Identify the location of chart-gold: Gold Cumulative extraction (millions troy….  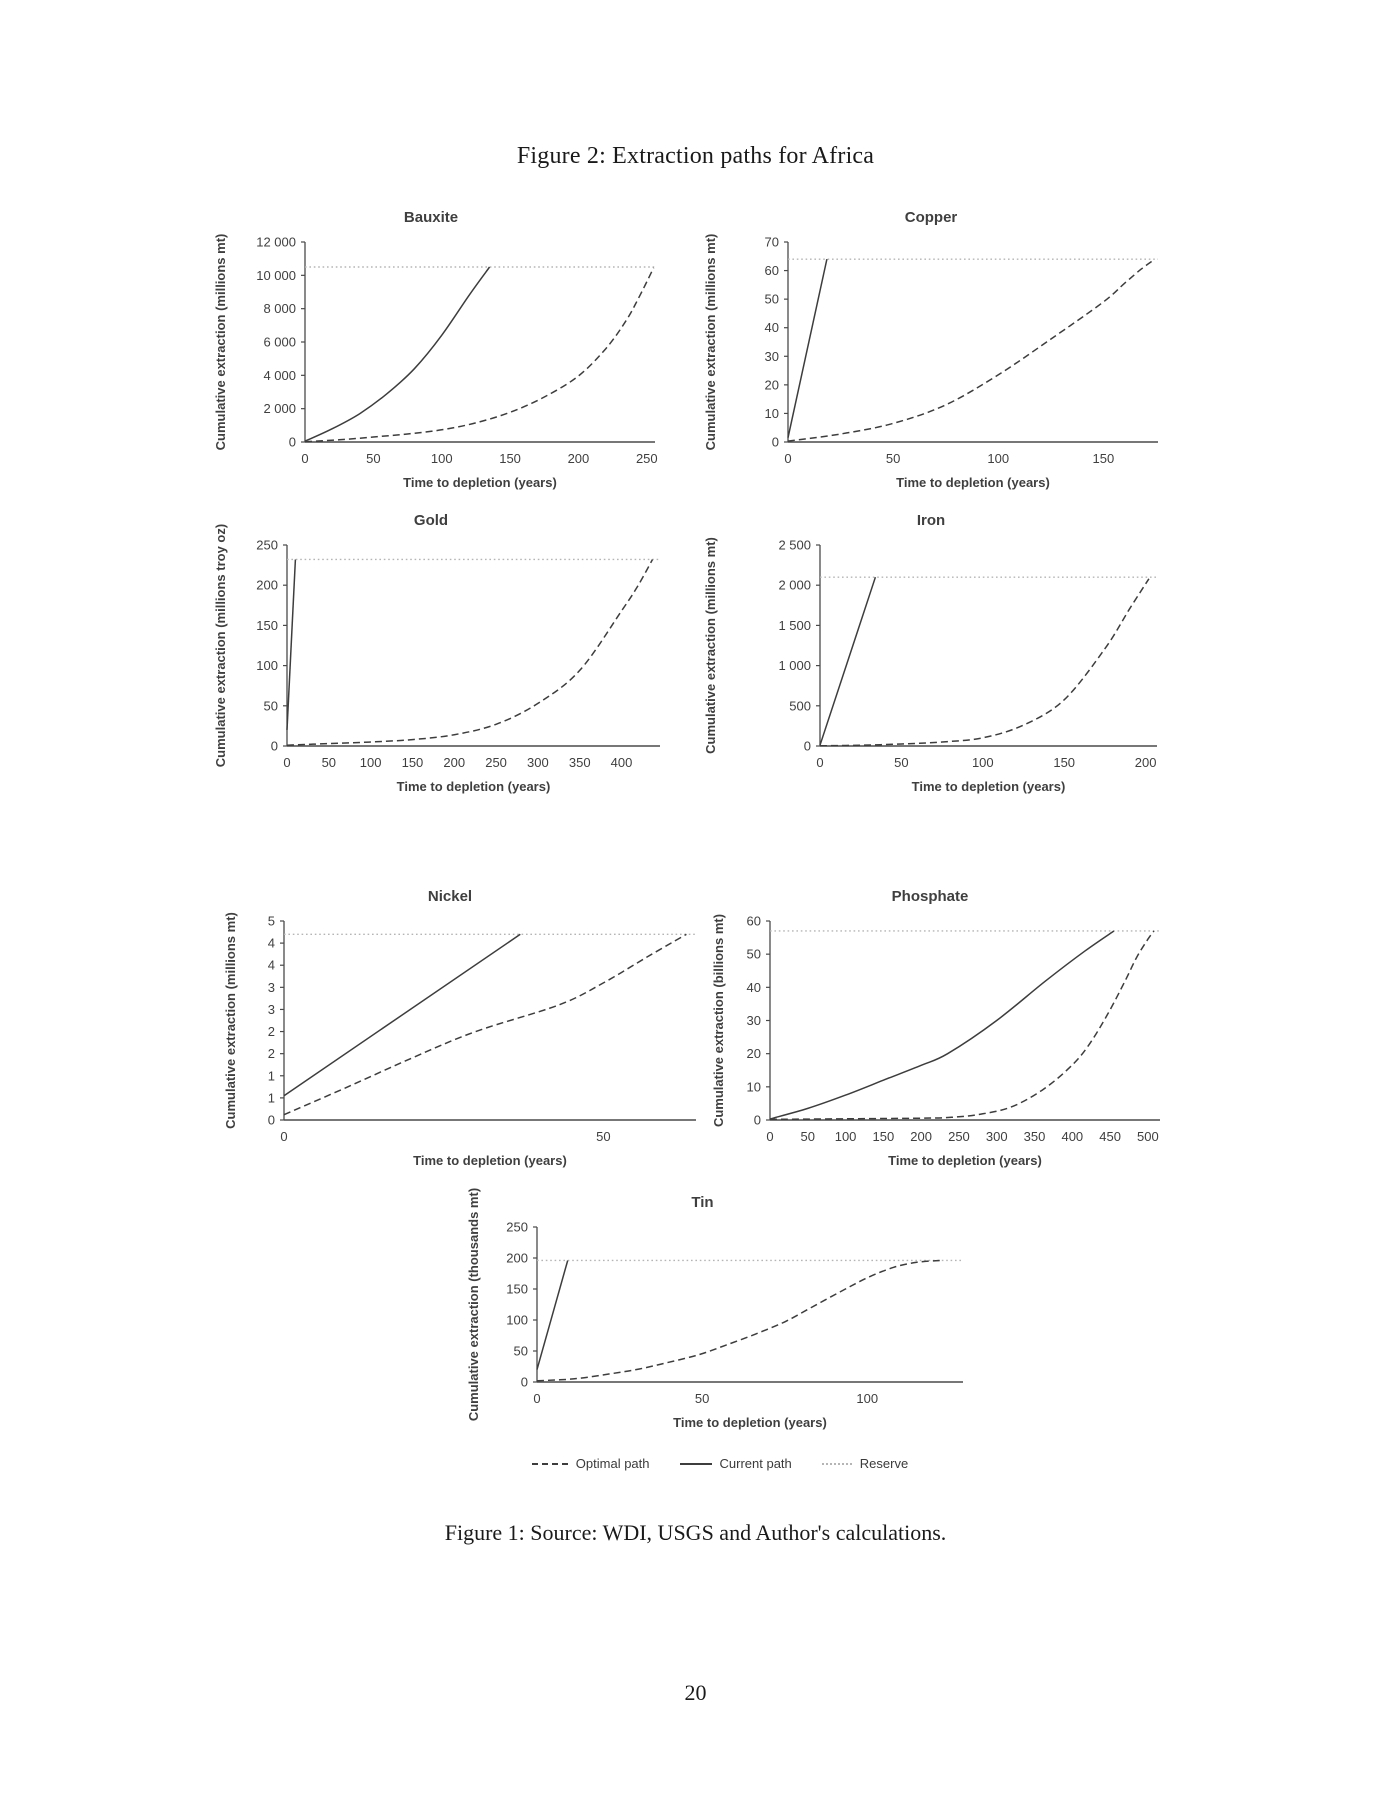
(431, 655).